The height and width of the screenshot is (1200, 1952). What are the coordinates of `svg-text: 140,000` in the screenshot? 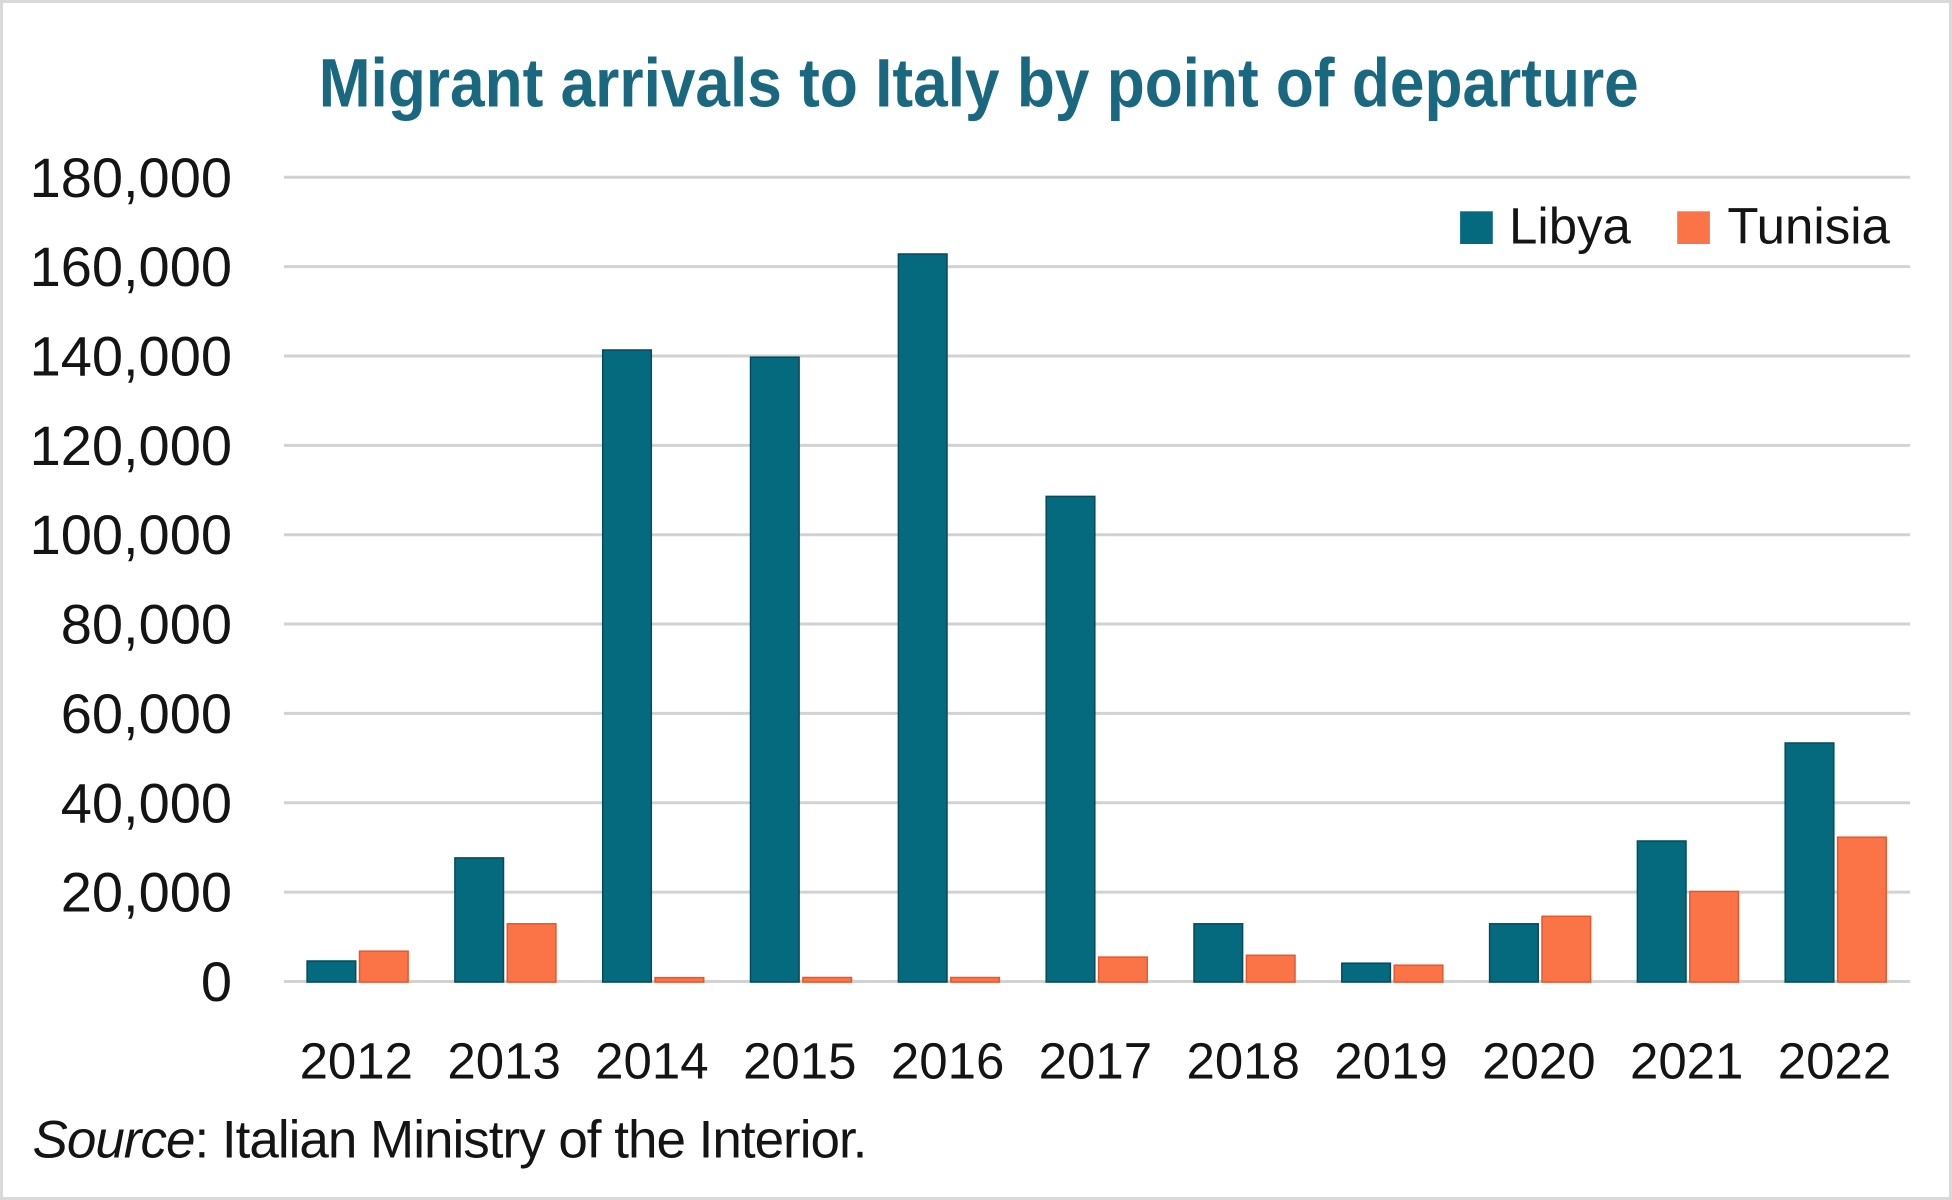 It's located at (131, 355).